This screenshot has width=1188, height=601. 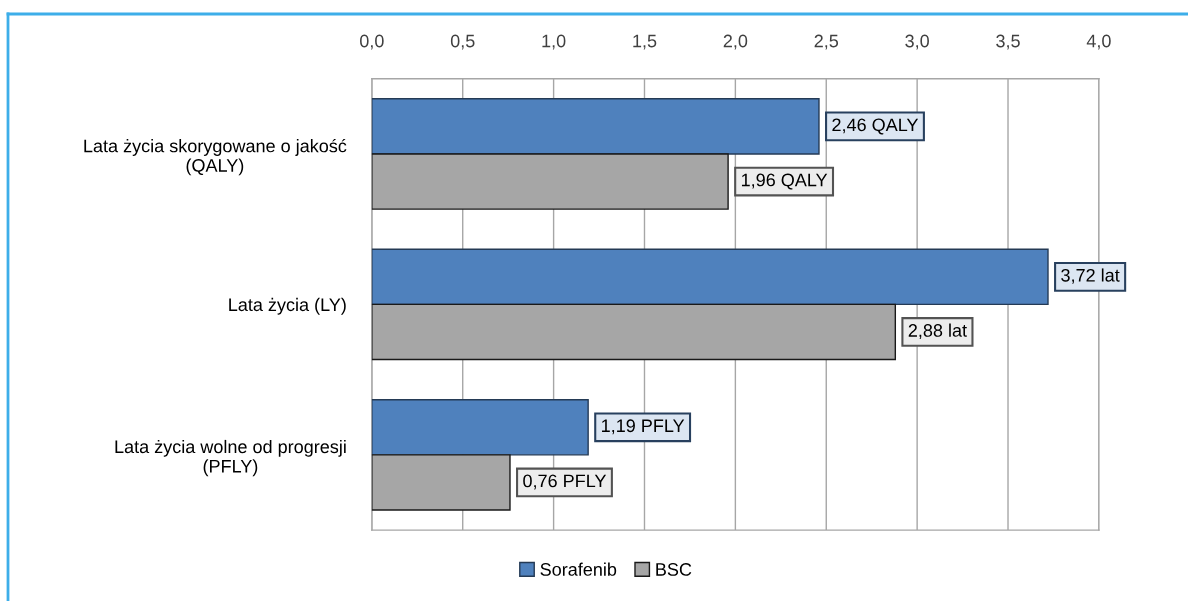 I want to click on x-tick-label: 3,5, so click(x=1008, y=42).